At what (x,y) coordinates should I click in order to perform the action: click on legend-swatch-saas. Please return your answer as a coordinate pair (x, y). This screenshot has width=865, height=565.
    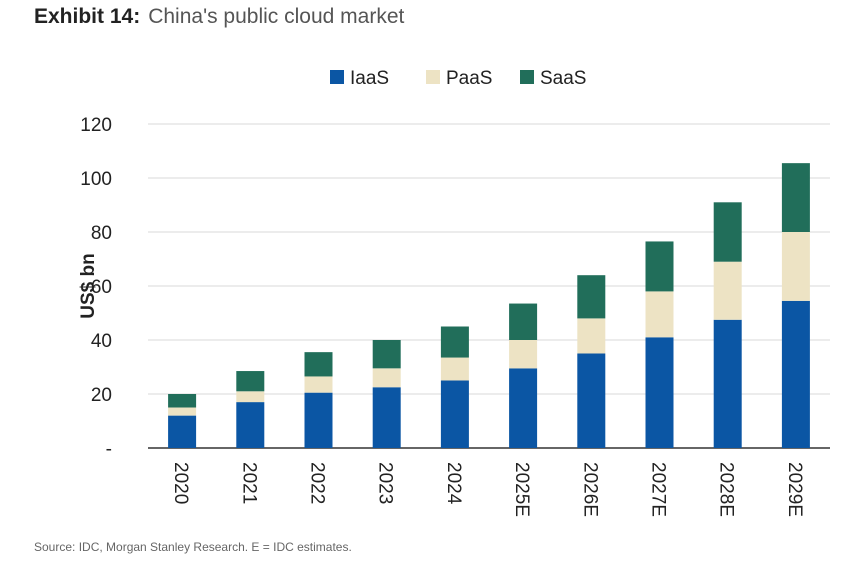
    Looking at the image, I should click on (527, 77).